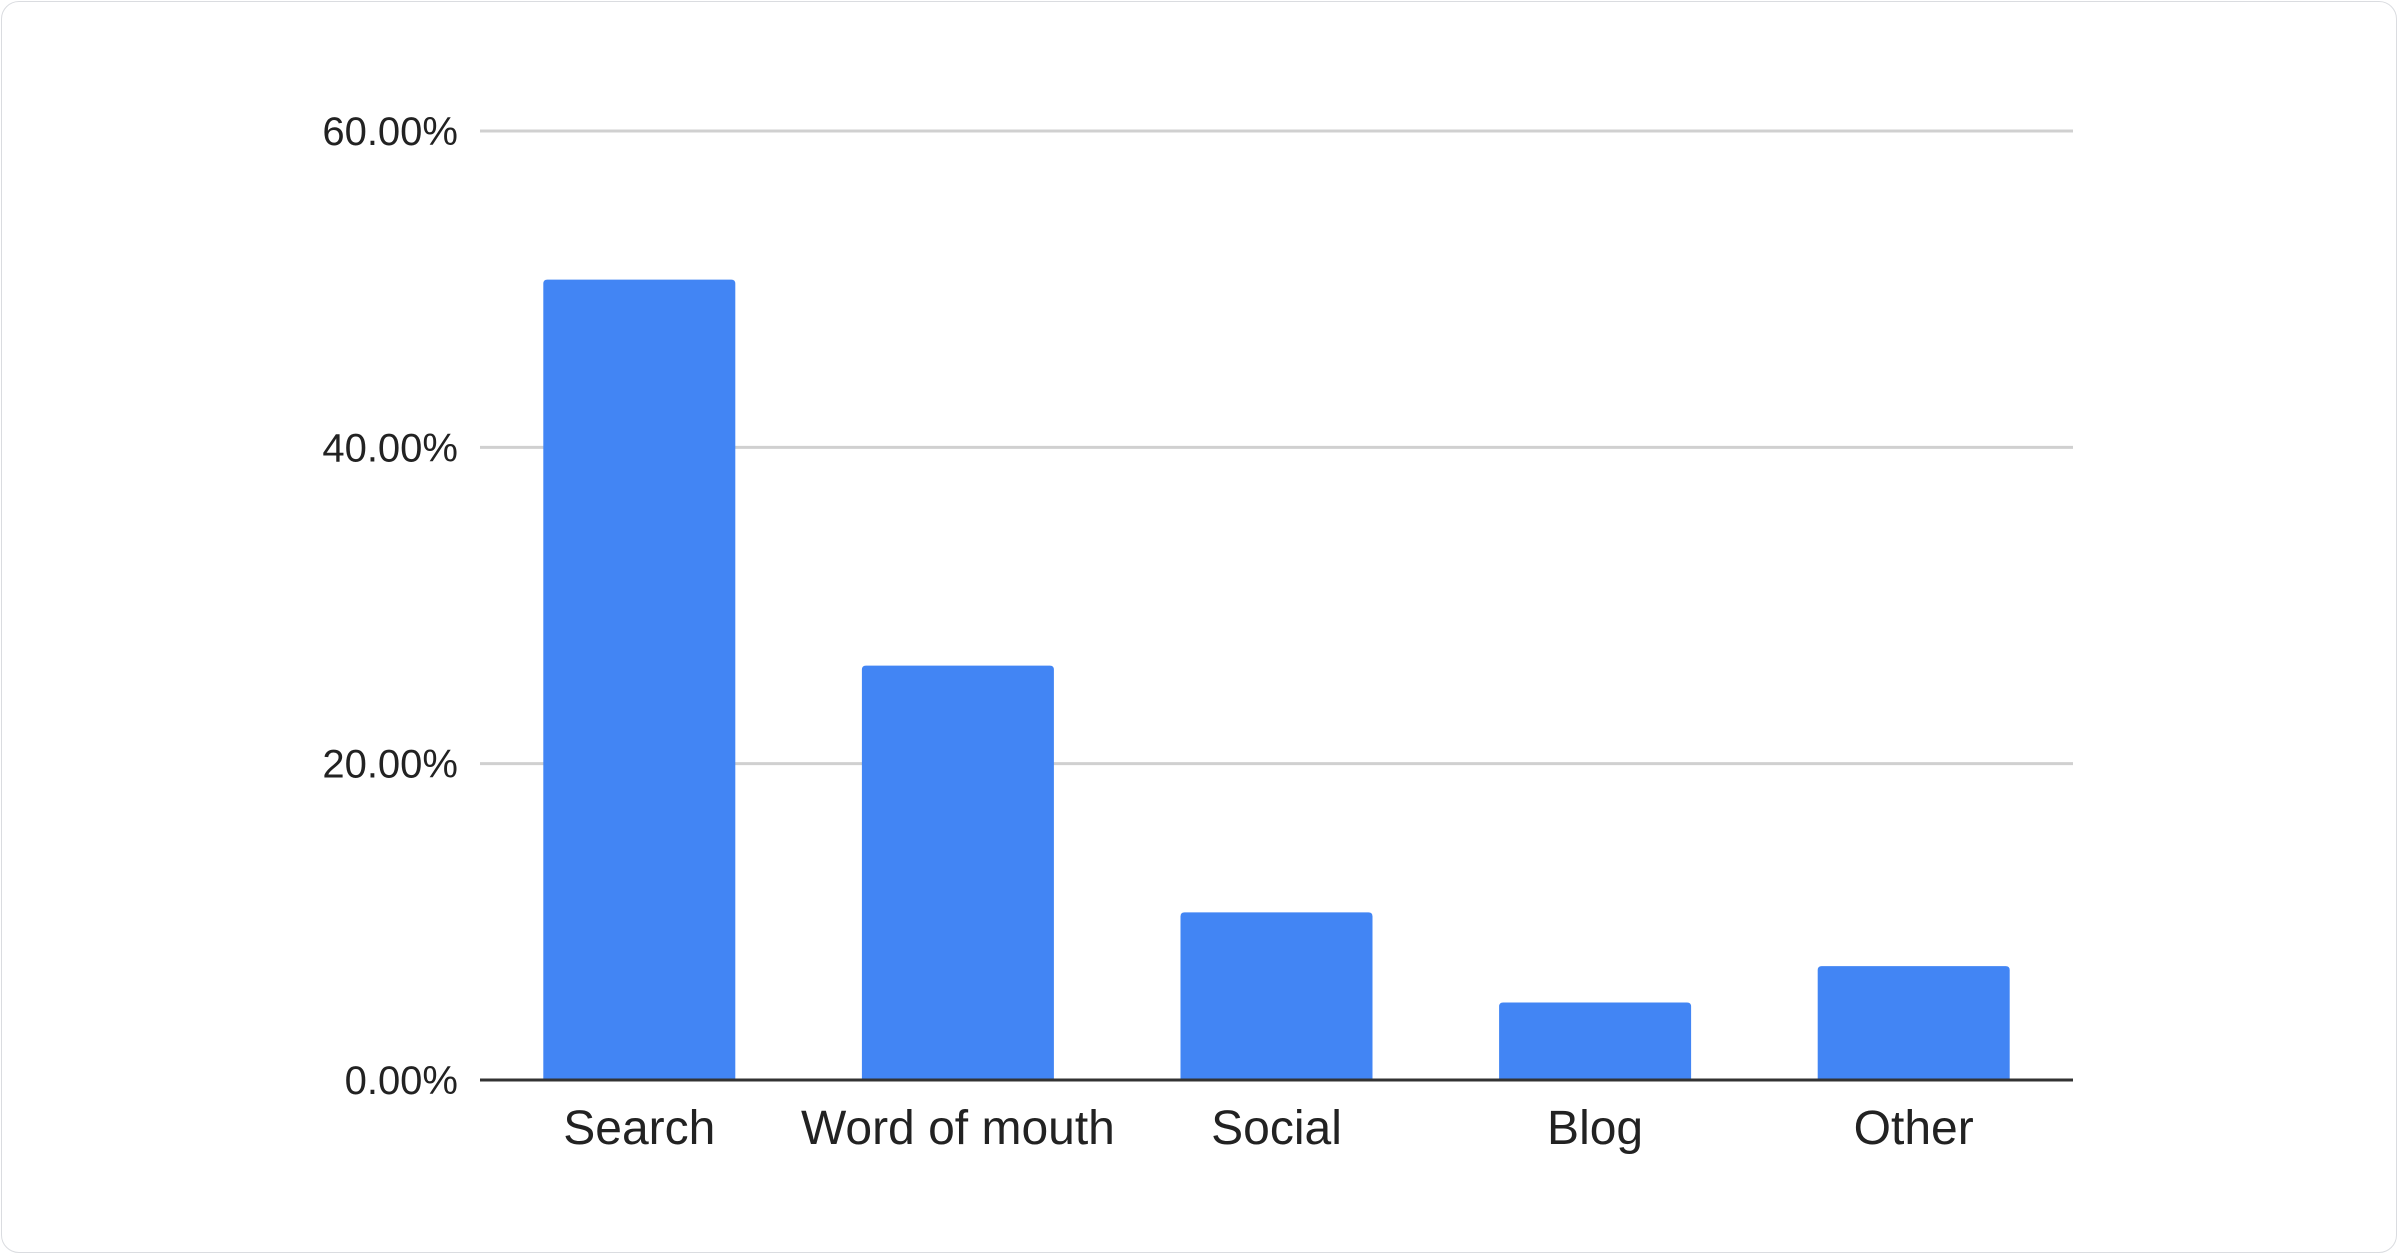 Image resolution: width=2400 pixels, height=1258 pixels. Describe the element at coordinates (1913, 1023) in the screenshot. I see `bar-other` at that location.